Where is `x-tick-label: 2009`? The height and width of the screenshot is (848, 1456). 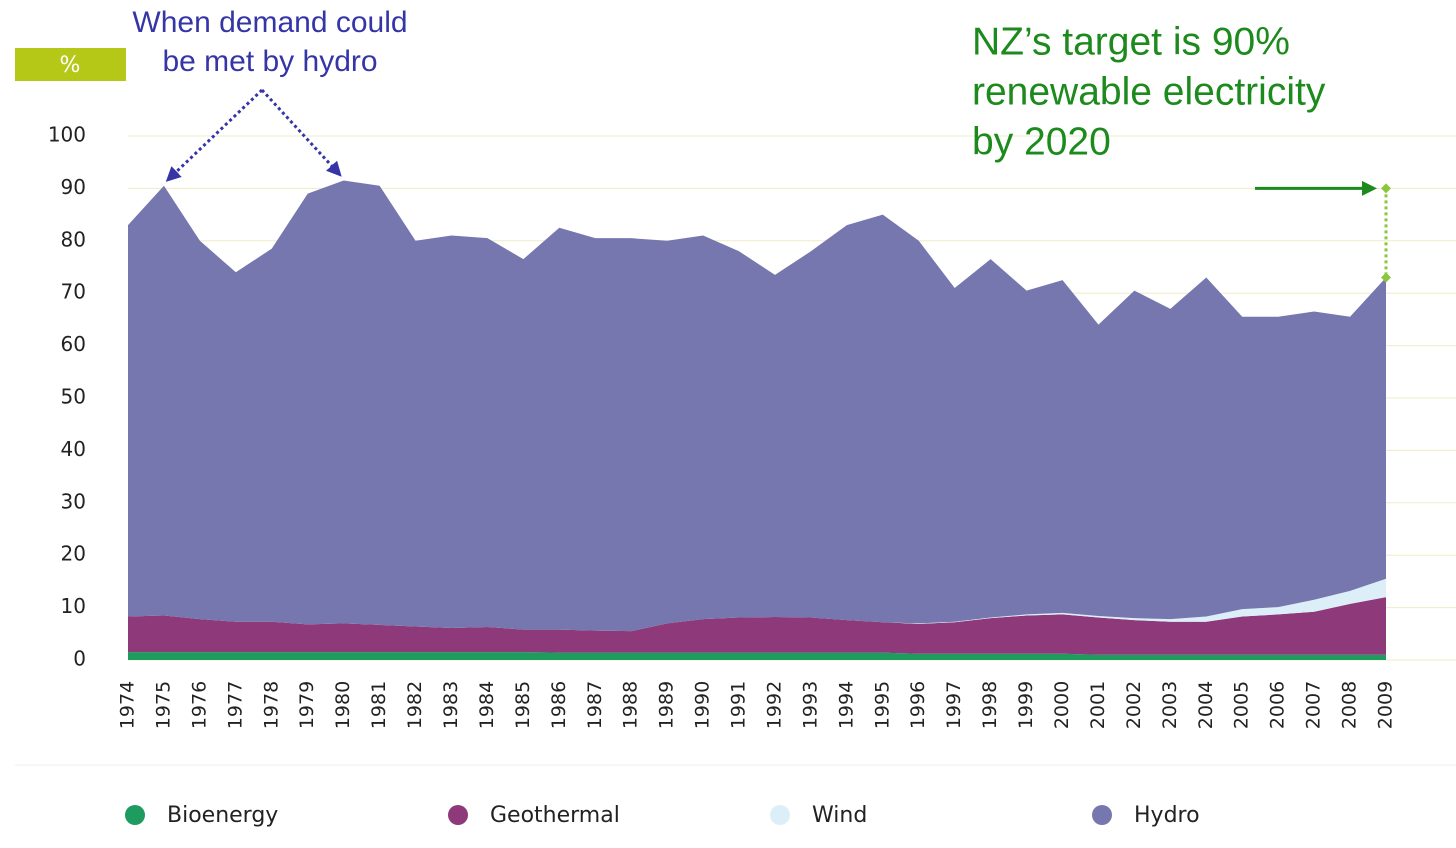 x-tick-label: 2009 is located at coordinates (1386, 705).